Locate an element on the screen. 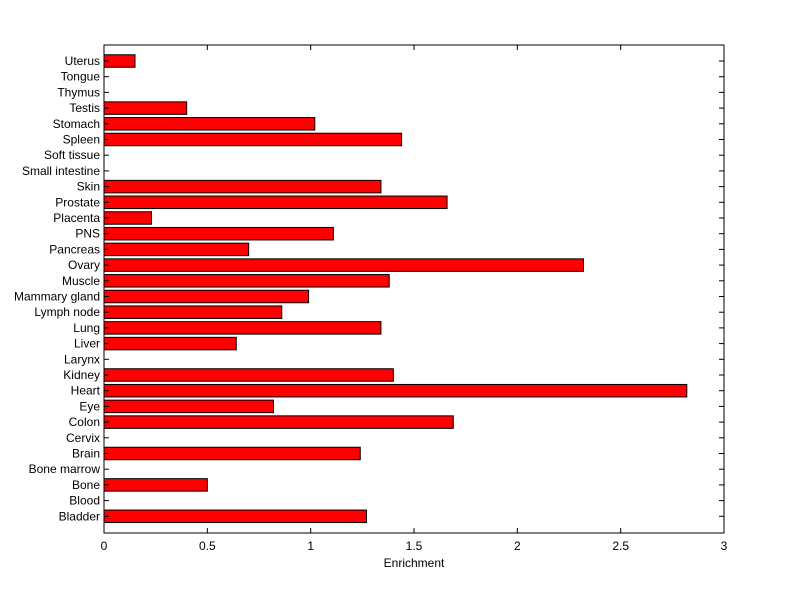  bar-bladder is located at coordinates (235, 516).